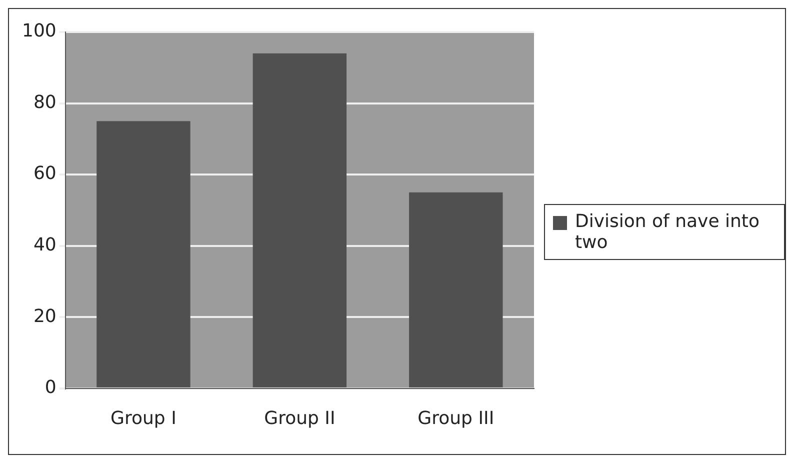 This screenshot has height=469, width=794. I want to click on legend-label: Division of nave into two, so click(667, 231).